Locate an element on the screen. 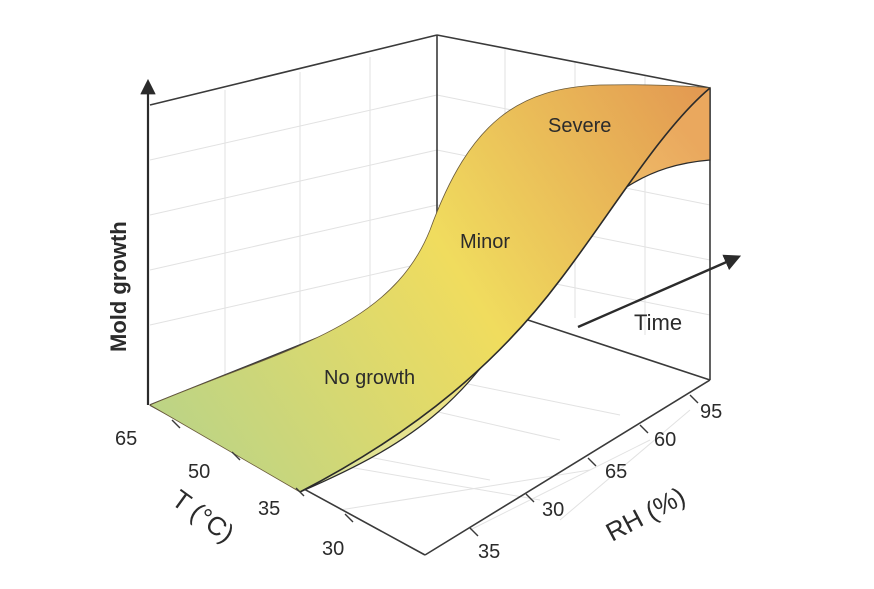 Image resolution: width=874 pixels, height=589 pixels. humidity-tick-label: 95 is located at coordinates (711, 412).